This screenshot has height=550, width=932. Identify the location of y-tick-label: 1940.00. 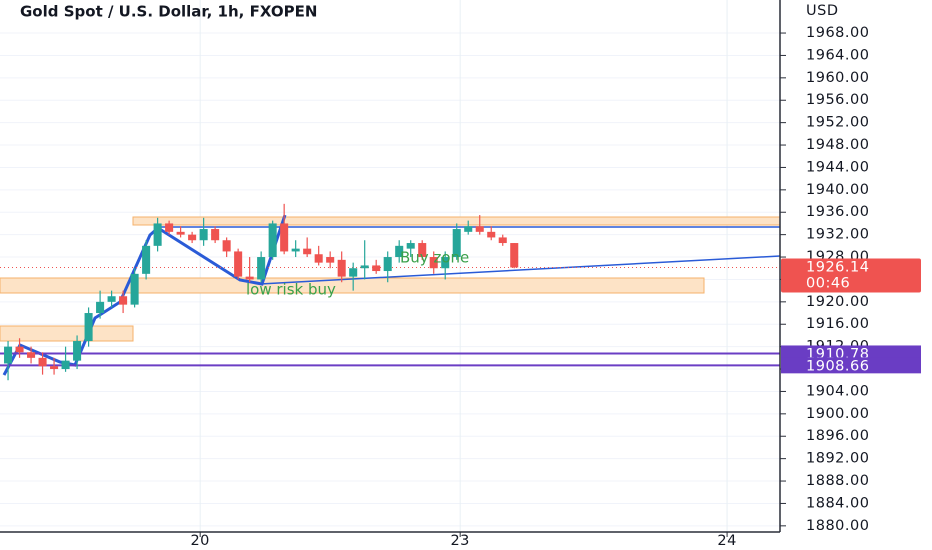
(837, 190).